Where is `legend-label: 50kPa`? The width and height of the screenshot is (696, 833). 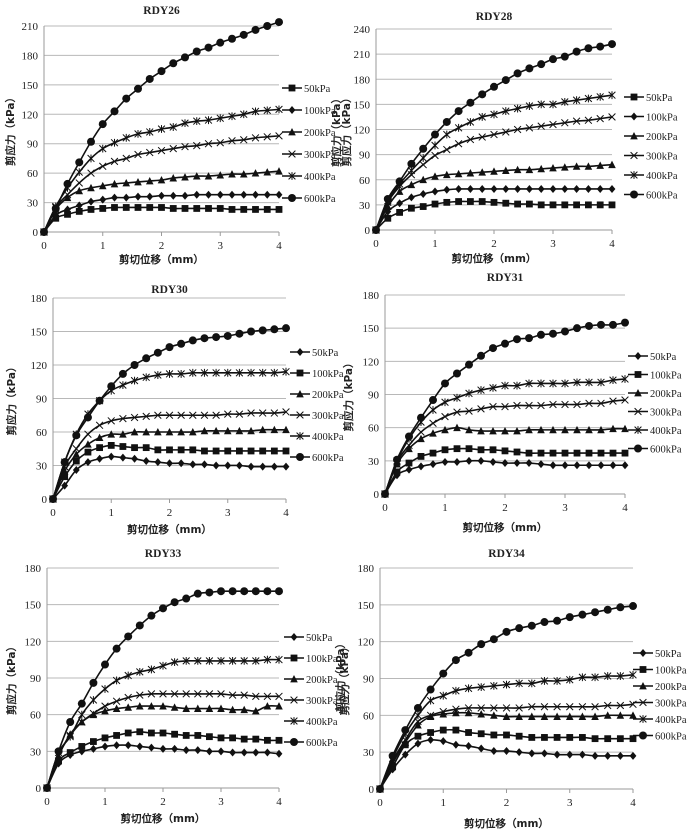
legend-label: 50kPa is located at coordinates (663, 357).